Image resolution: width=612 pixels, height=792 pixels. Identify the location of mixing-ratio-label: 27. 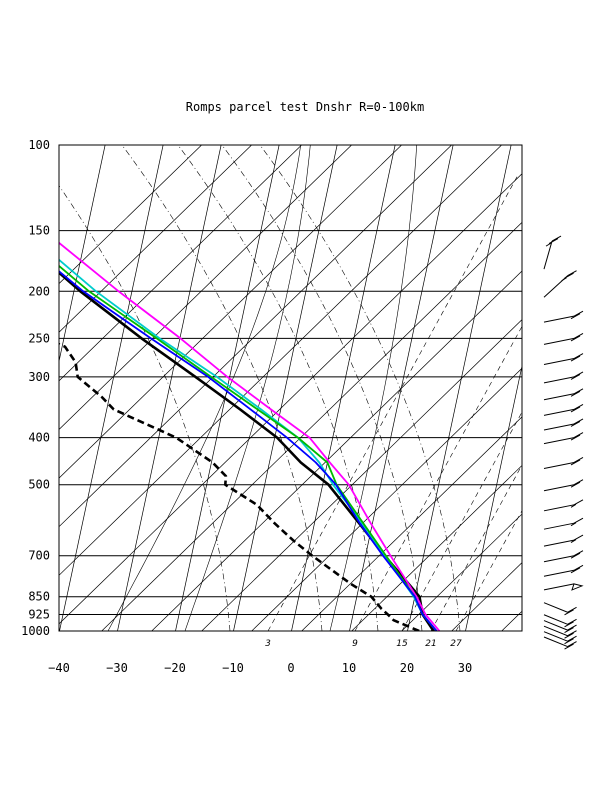
(456, 644).